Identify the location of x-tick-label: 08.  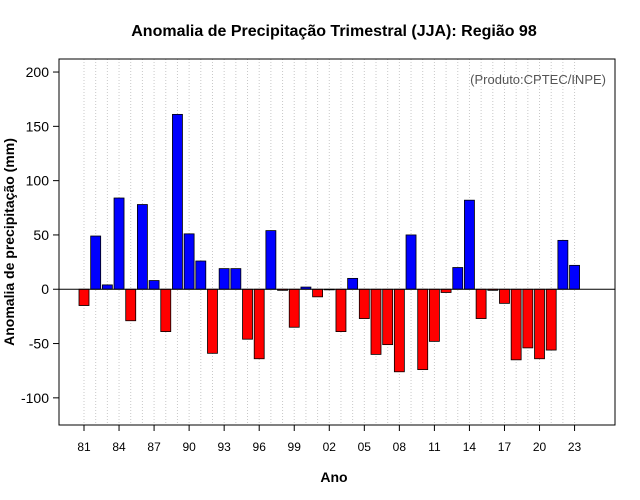
(400, 447).